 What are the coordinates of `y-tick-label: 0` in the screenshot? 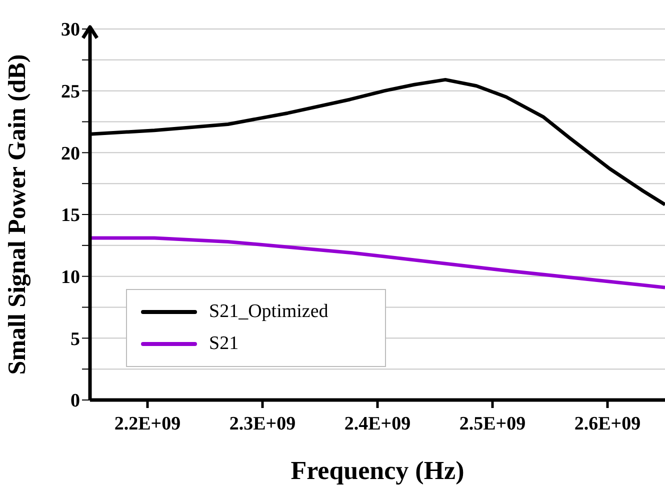 It's located at (75, 401).